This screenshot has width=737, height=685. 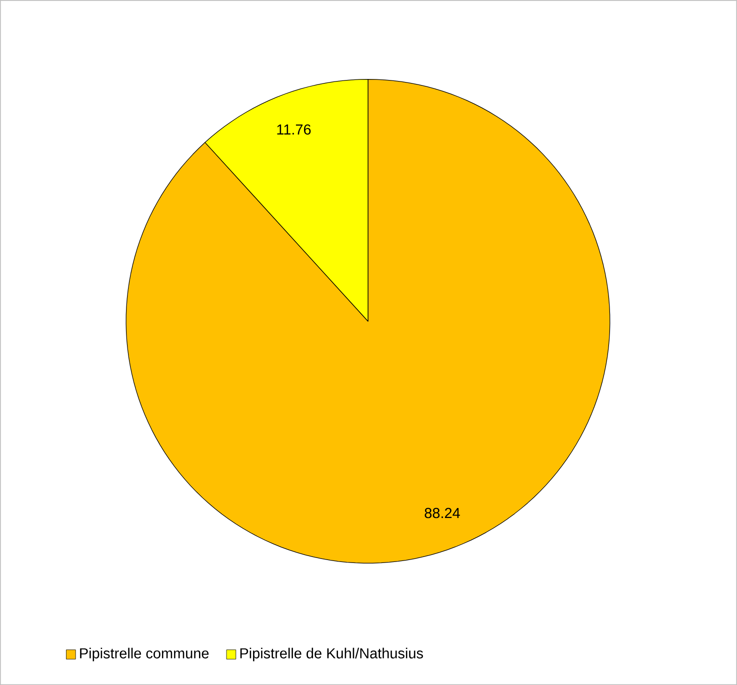 What do you see at coordinates (294, 129) in the screenshot?
I see `data-label: 11.76` at bounding box center [294, 129].